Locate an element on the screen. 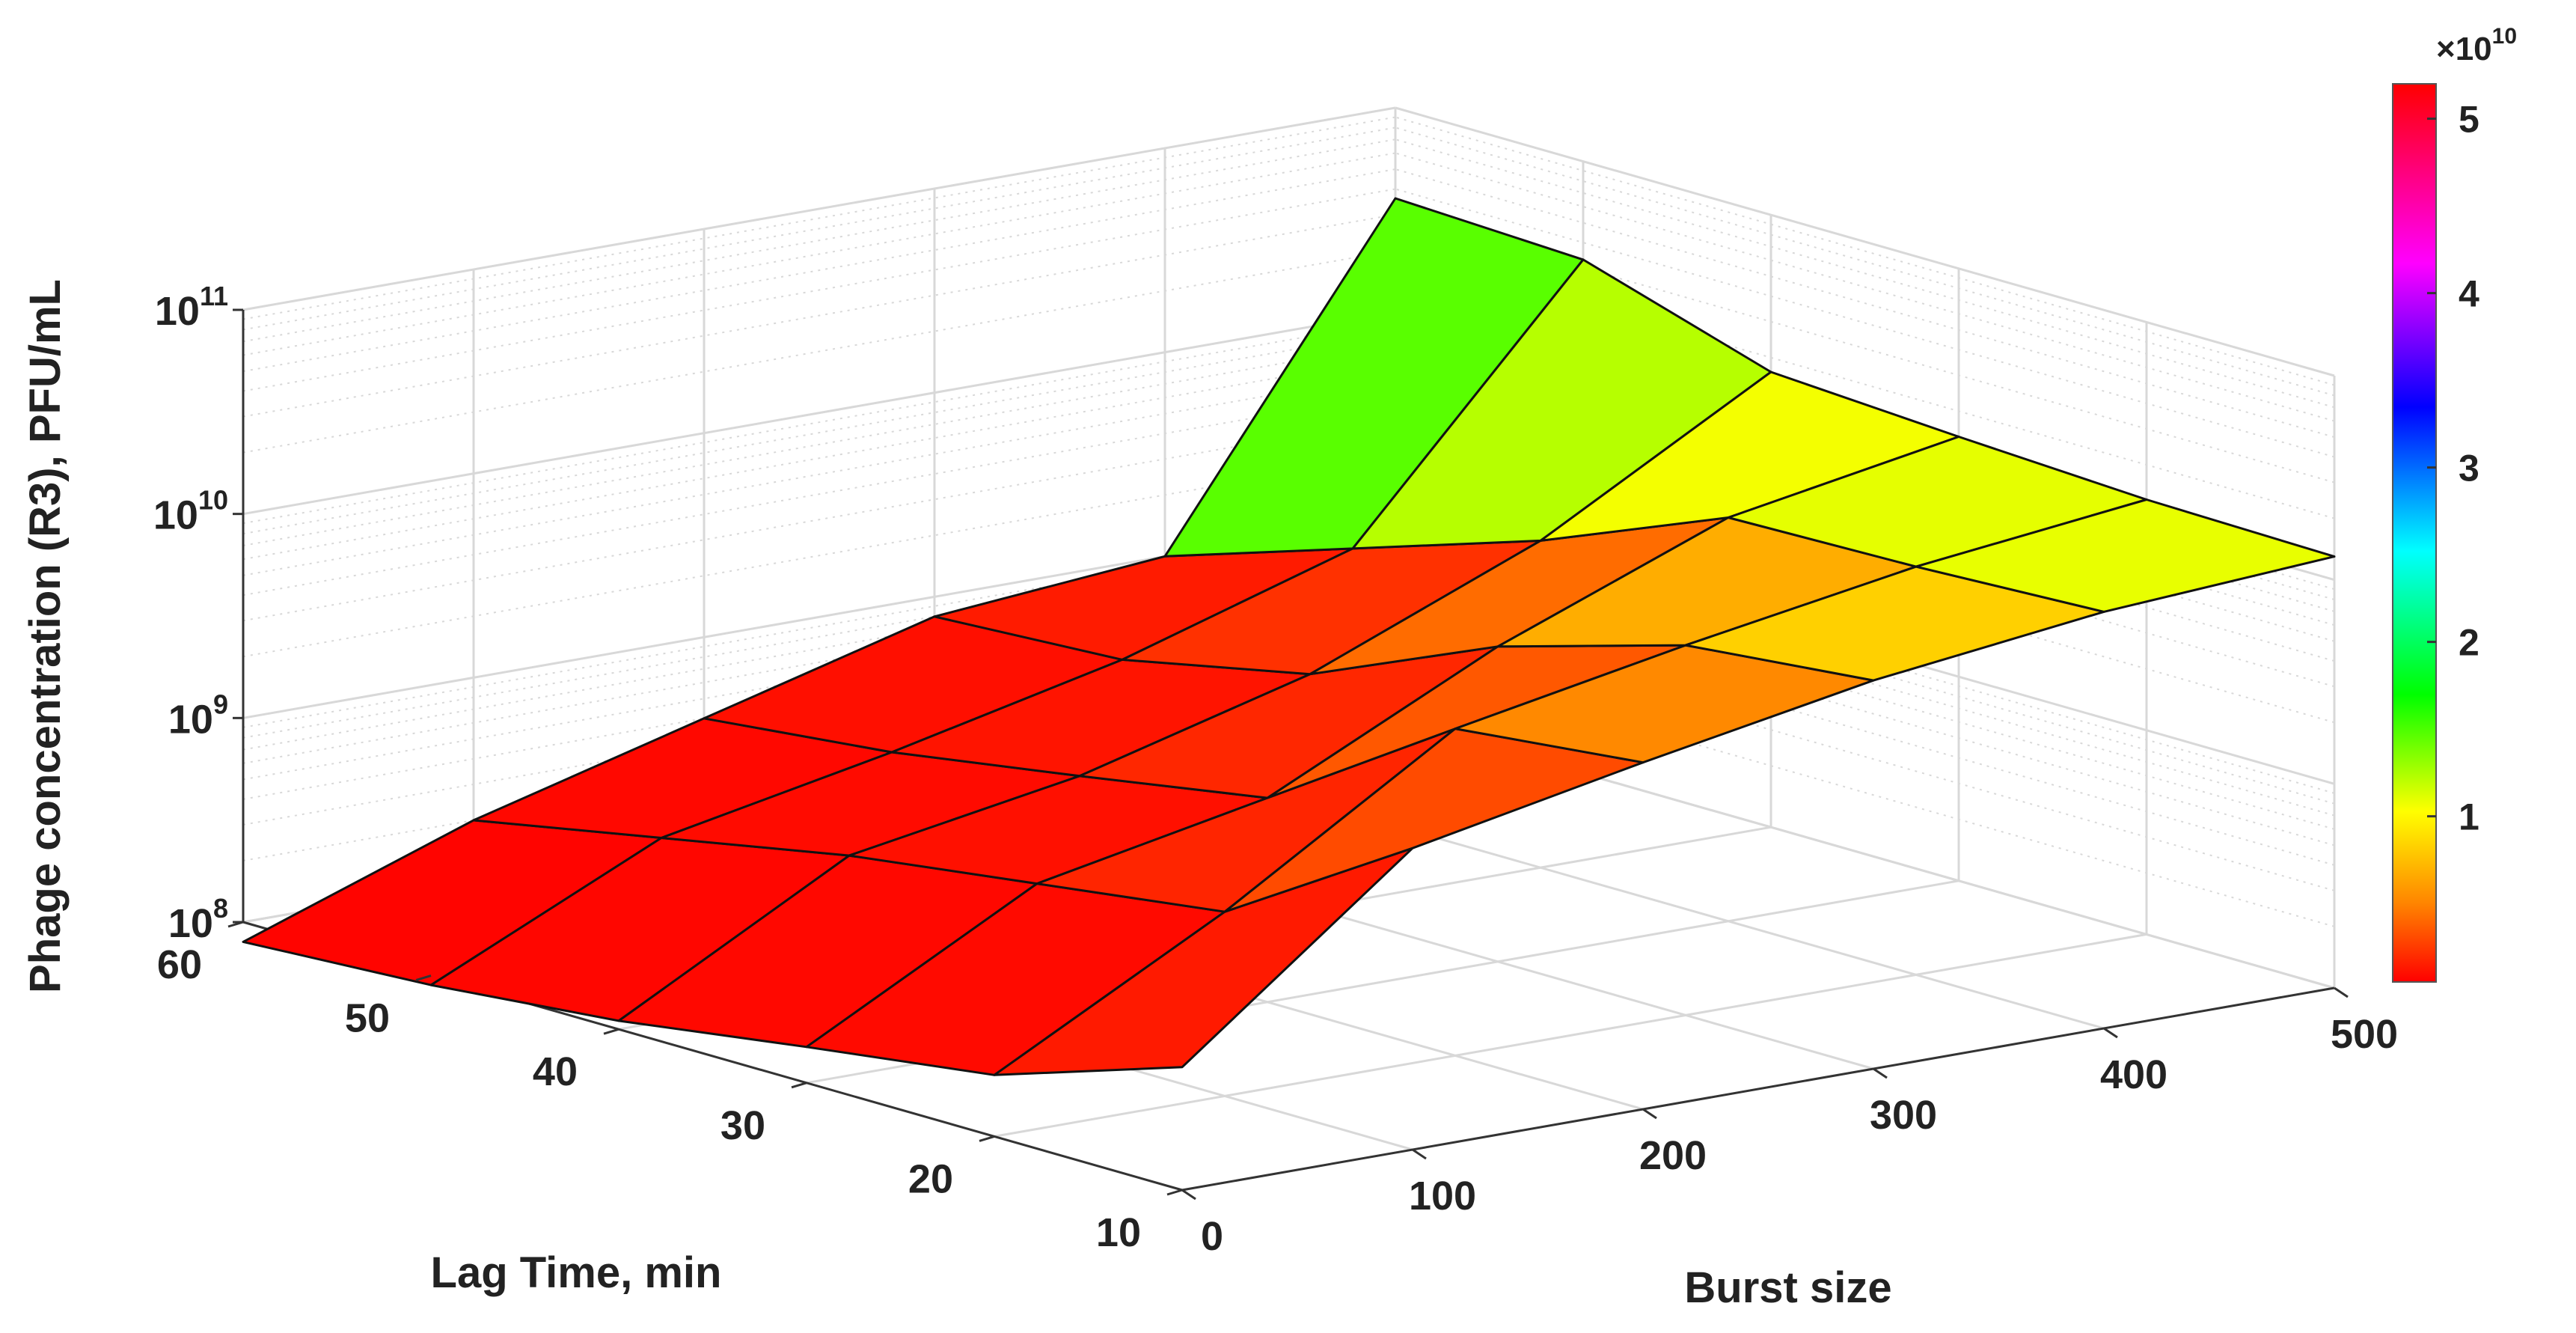 This screenshot has height=1333, width=2576. x-tick-label: 0 is located at coordinates (1212, 1236).